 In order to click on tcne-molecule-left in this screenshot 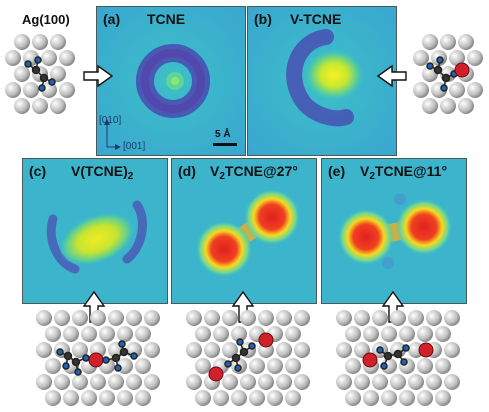, I will do `click(73, 362)`.